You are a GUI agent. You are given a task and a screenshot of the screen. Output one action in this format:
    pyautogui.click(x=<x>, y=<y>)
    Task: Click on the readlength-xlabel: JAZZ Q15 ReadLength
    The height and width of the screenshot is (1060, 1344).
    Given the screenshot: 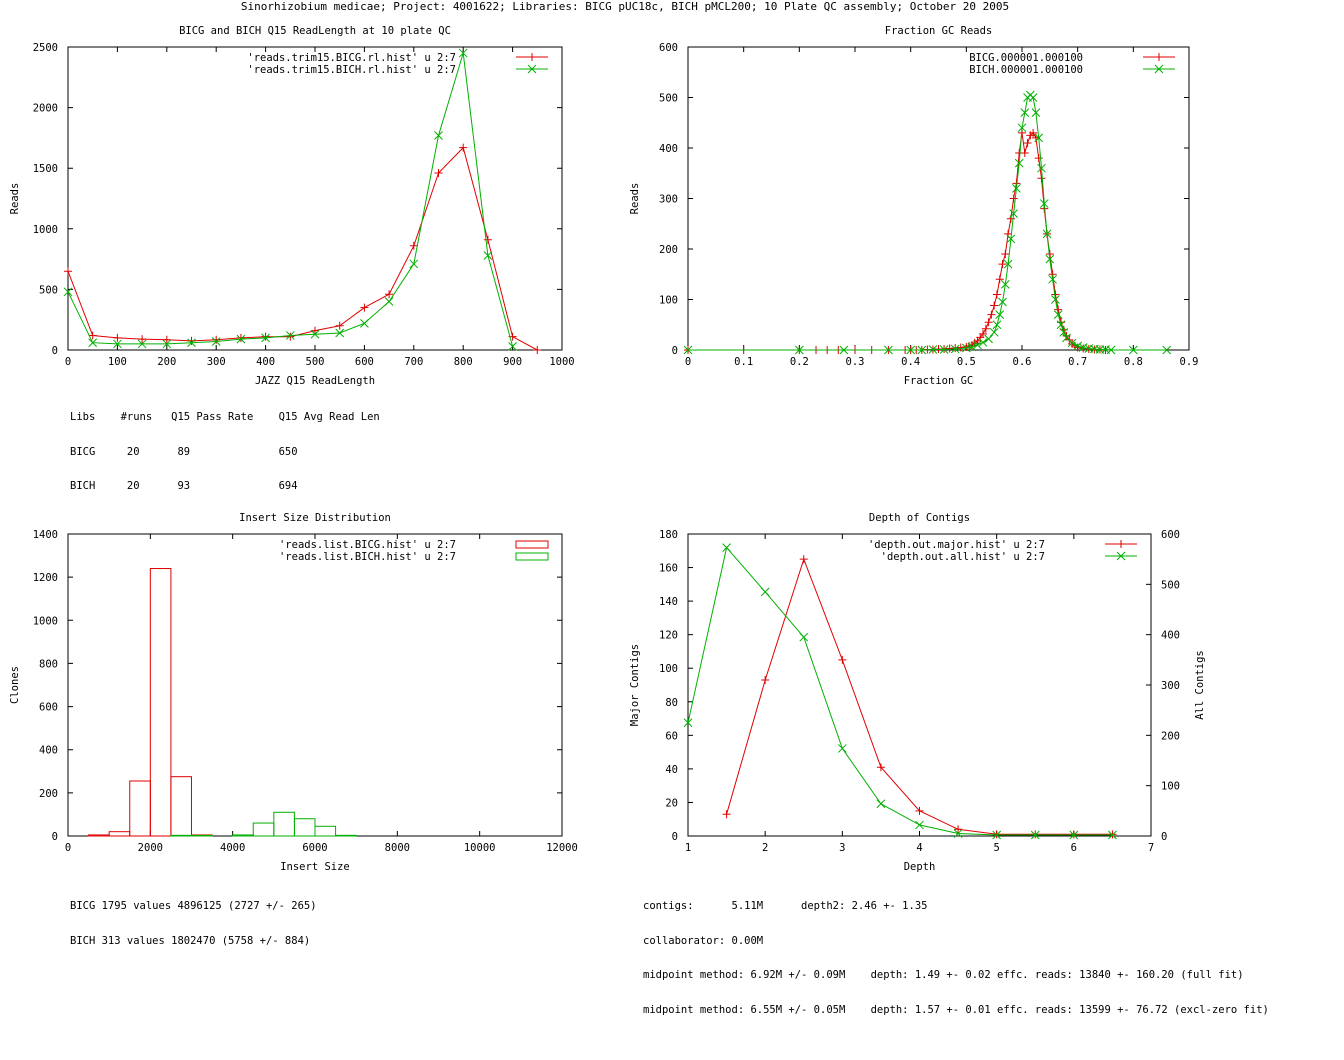 What is the action you would take?
    pyautogui.click(x=315, y=381)
    